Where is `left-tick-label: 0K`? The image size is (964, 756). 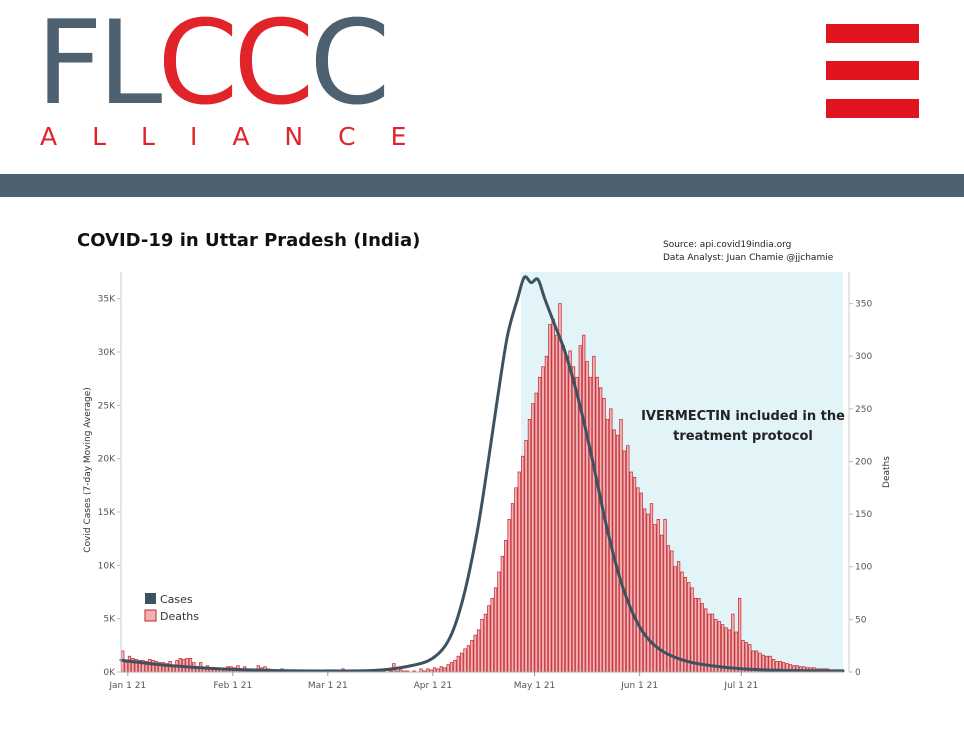 left-tick-label: 0K is located at coordinates (109, 673).